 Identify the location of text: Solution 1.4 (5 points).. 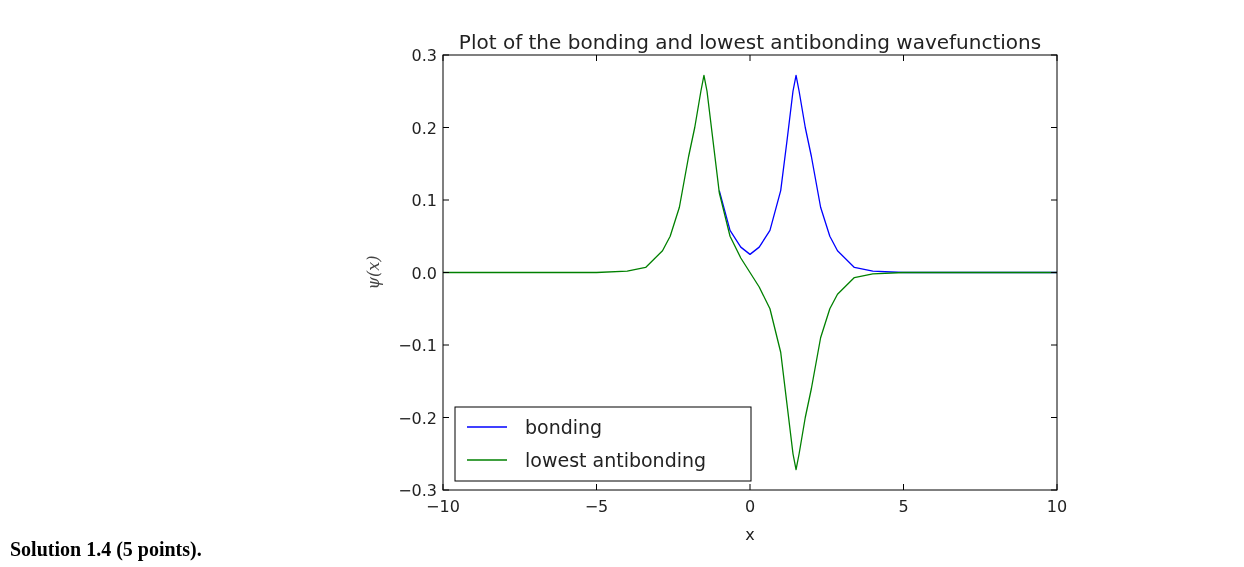
(106, 549).